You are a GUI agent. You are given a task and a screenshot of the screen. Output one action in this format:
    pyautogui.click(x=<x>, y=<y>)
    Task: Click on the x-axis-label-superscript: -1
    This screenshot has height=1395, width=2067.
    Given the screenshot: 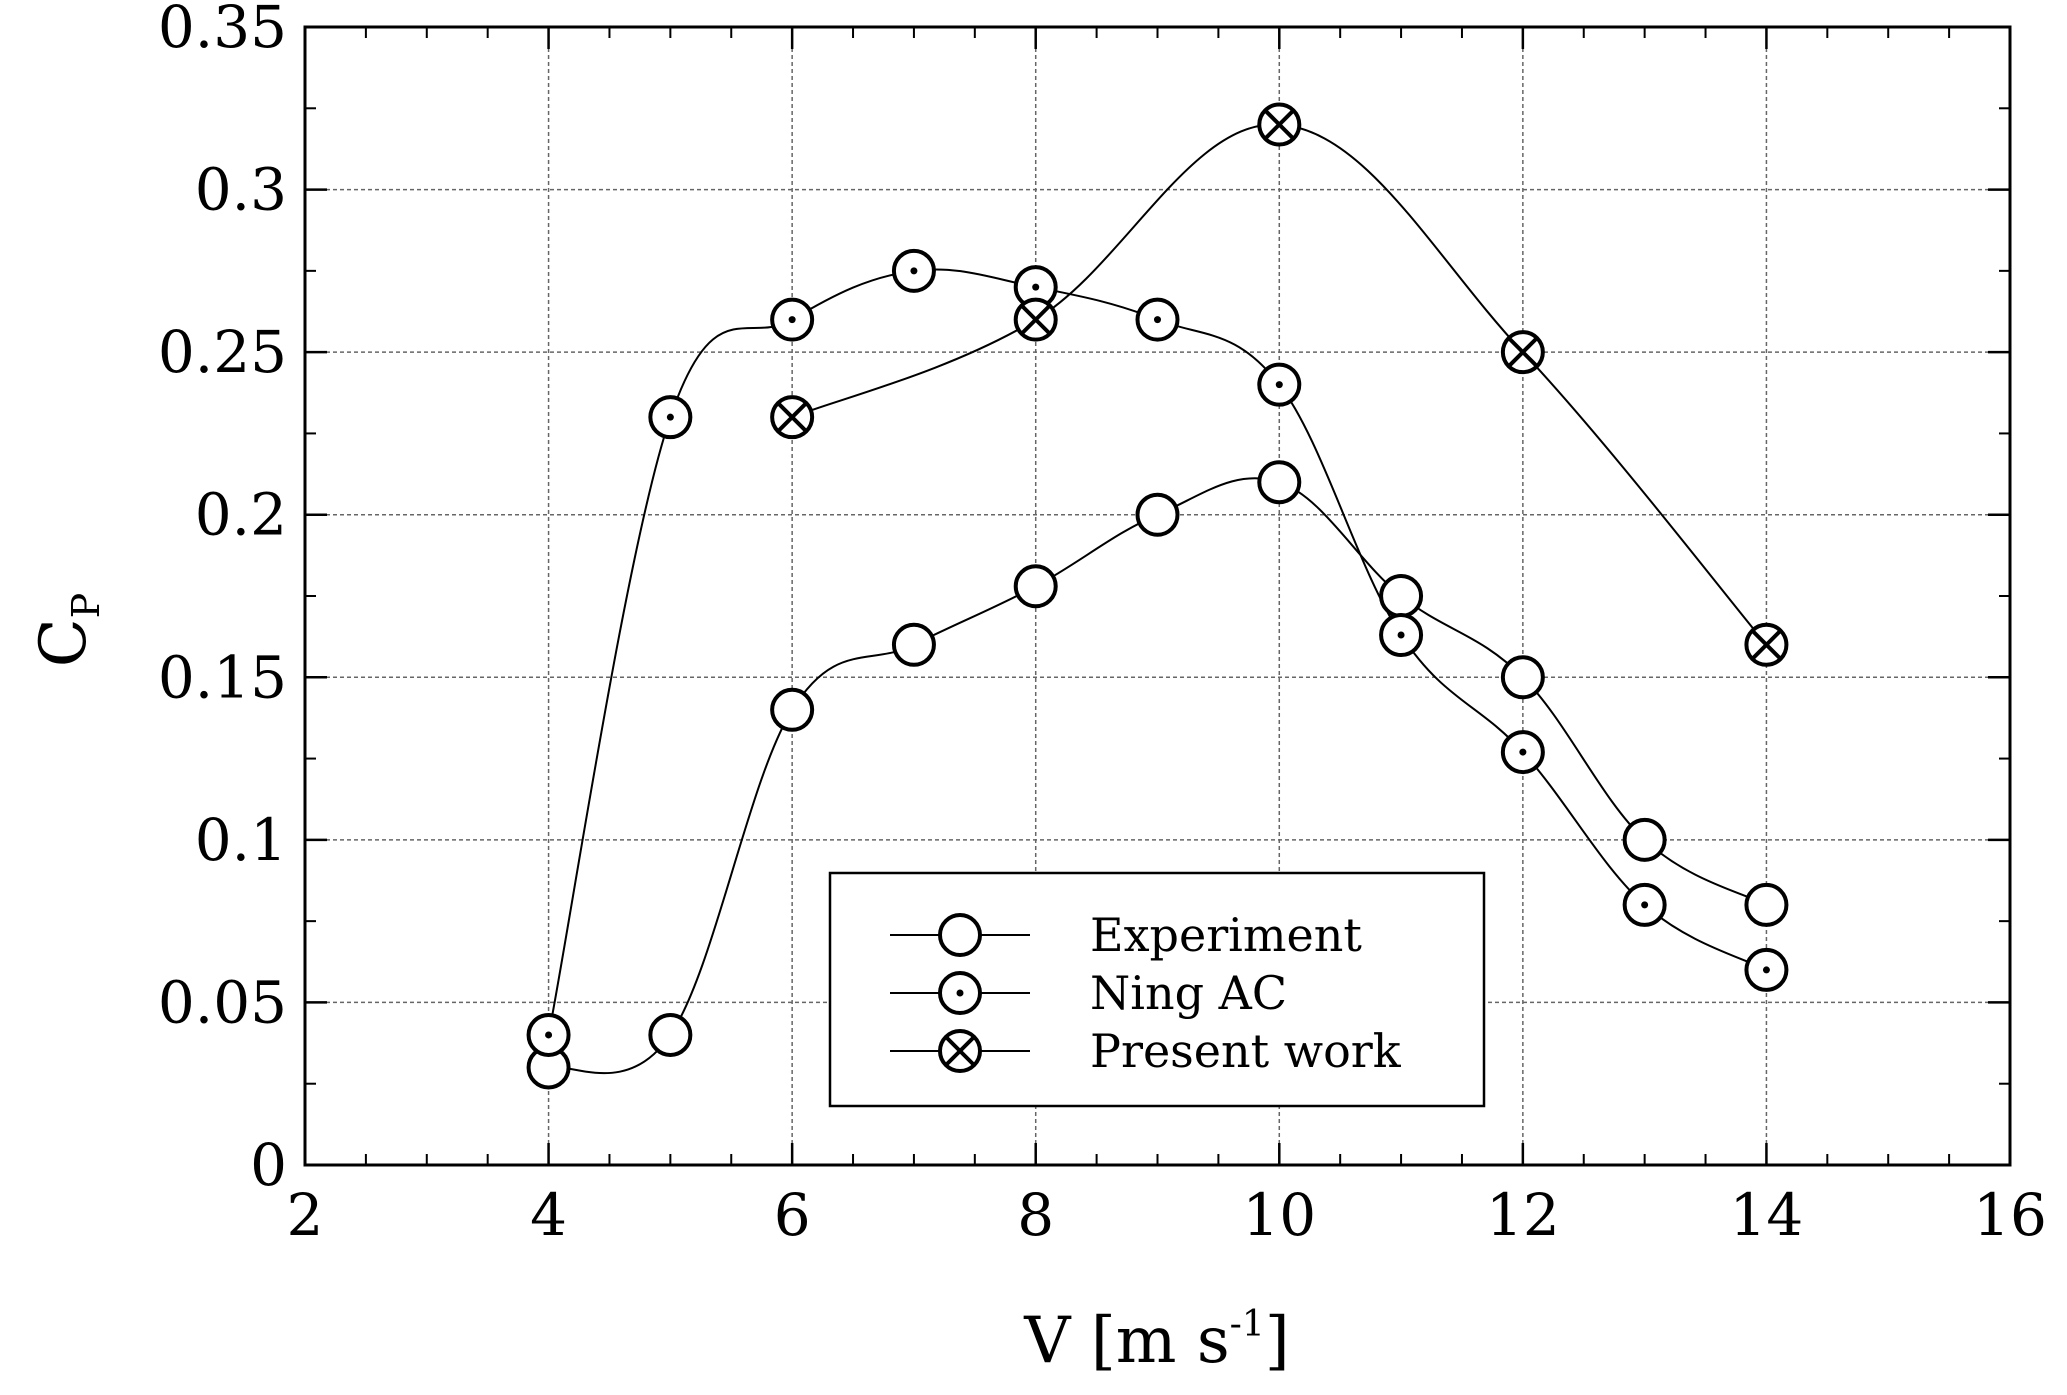 What is the action you would take?
    pyautogui.click(x=1247, y=1324)
    